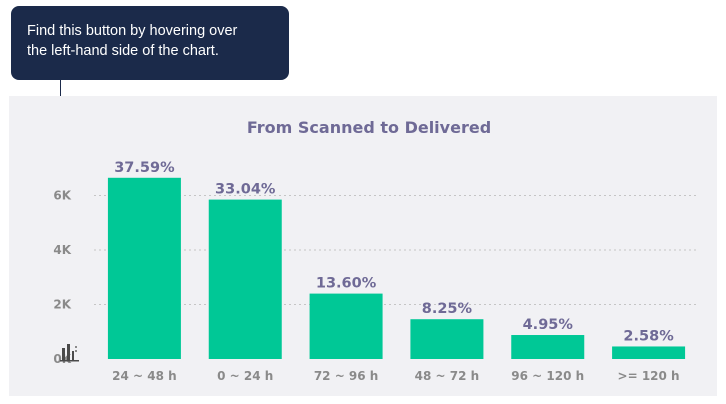 The height and width of the screenshot is (404, 726). I want to click on bar-chart-icon, so click(69, 353).